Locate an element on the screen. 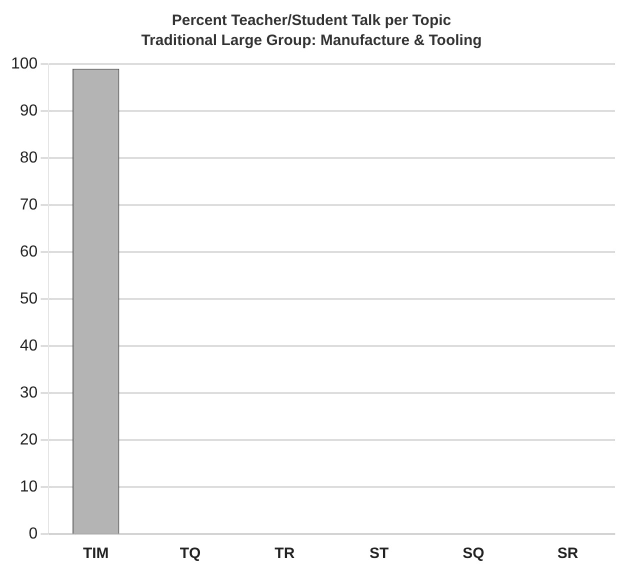 The height and width of the screenshot is (574, 643). y-tick-label: 50 is located at coordinates (29, 299).